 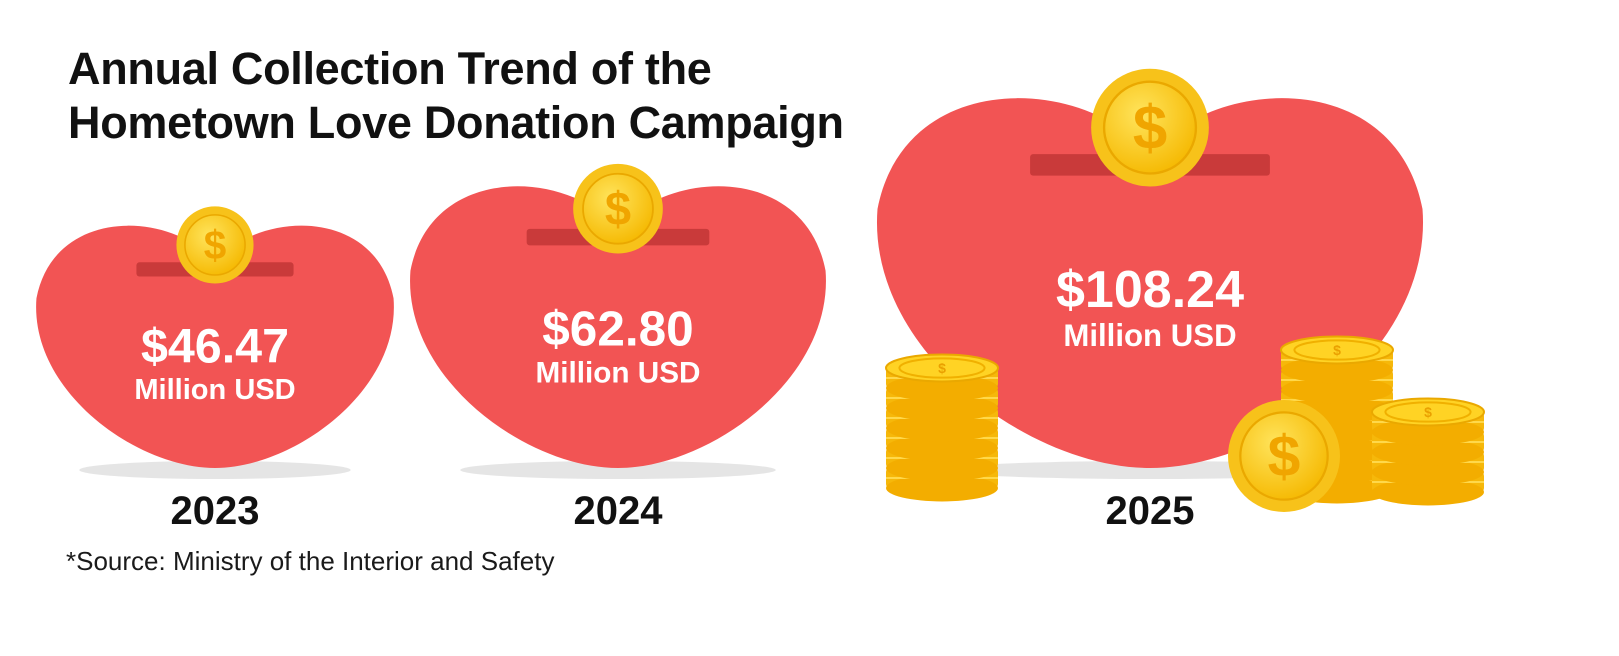 I want to click on value-label-2023: $46.47, so click(x=215, y=347).